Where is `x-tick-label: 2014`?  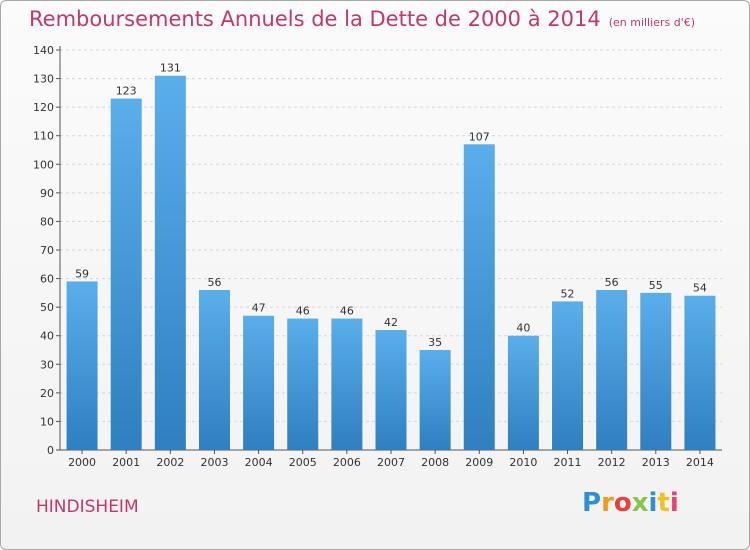 x-tick-label: 2014 is located at coordinates (700, 462).